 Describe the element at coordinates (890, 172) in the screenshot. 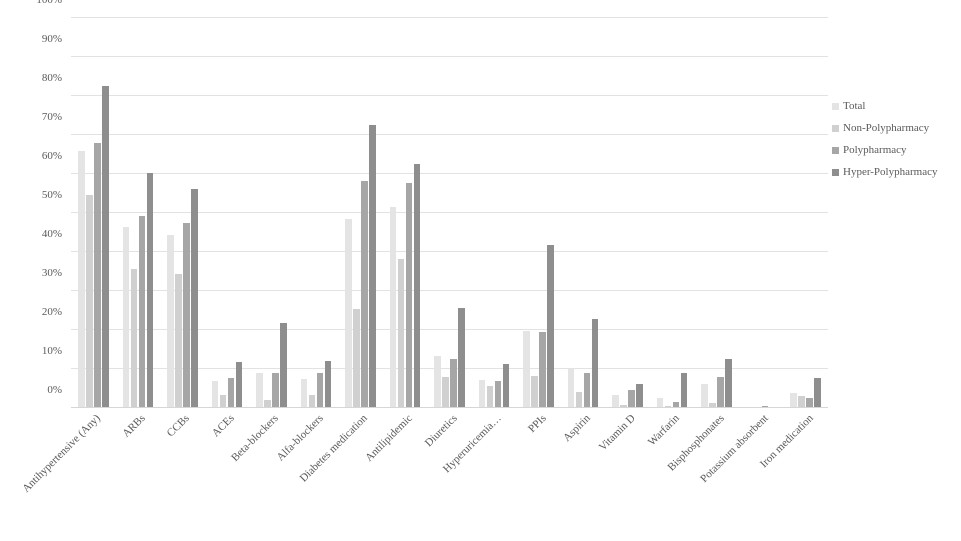

I see `legend-label: Hyper-Polypharmacy` at that location.